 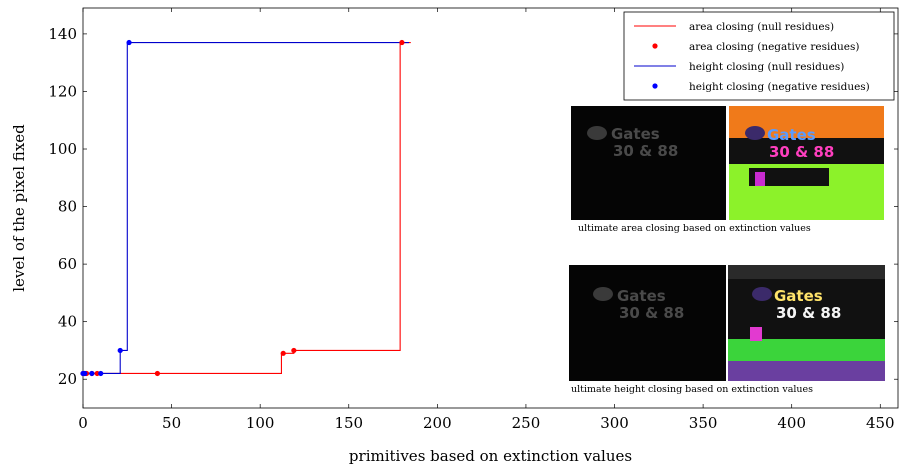 I want to click on x-tick-label: 300, so click(x=614, y=423).